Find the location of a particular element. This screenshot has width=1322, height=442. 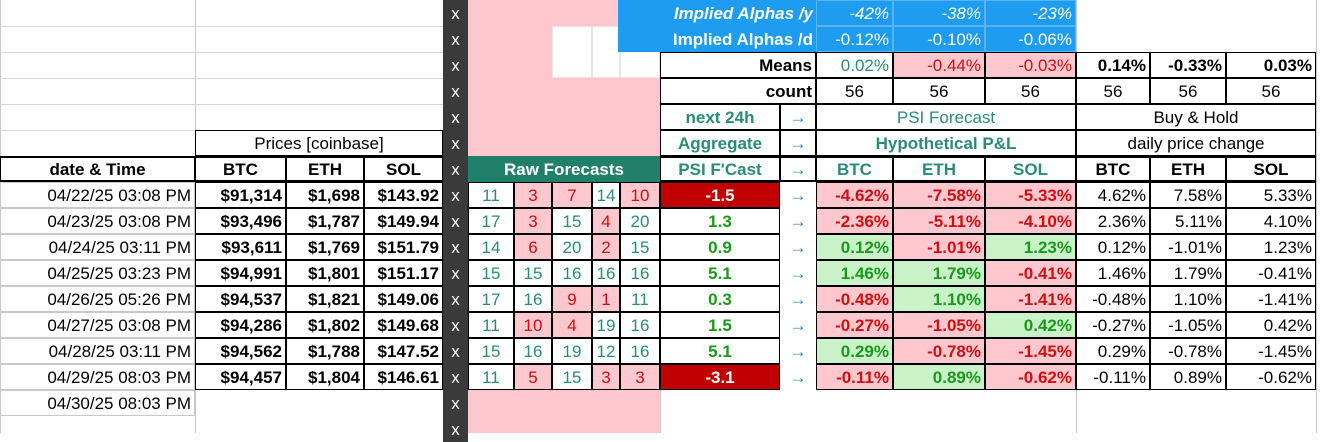

means-bh-value: 0.14% is located at coordinates (1113, 65).